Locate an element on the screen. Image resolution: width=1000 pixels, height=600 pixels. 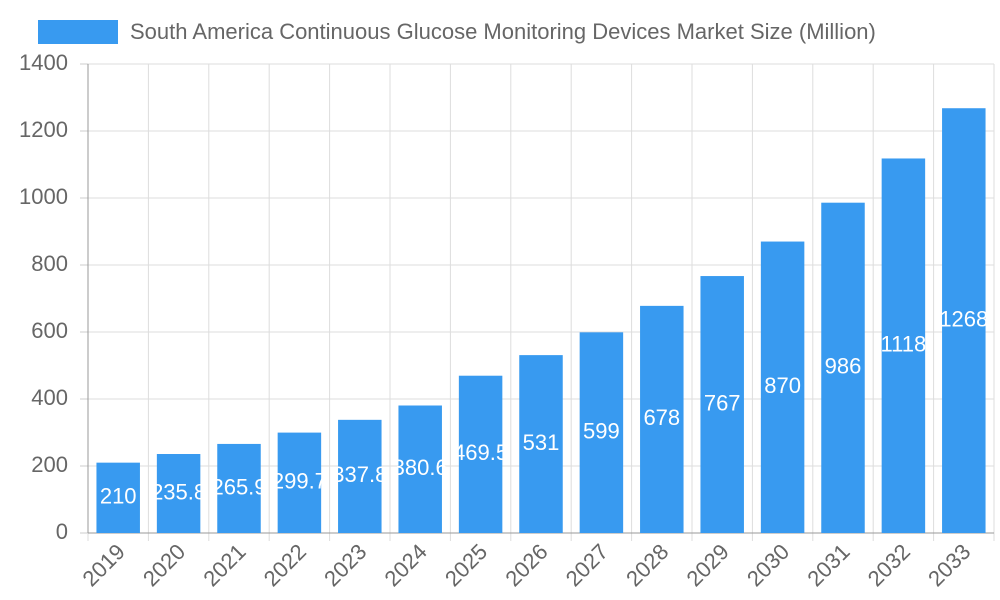
y-tick-label: 600 is located at coordinates (49, 330).